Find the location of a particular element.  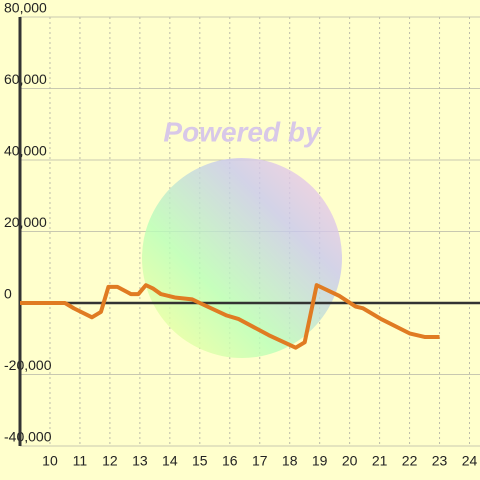

x-tick-label: 24 is located at coordinates (470, 461).